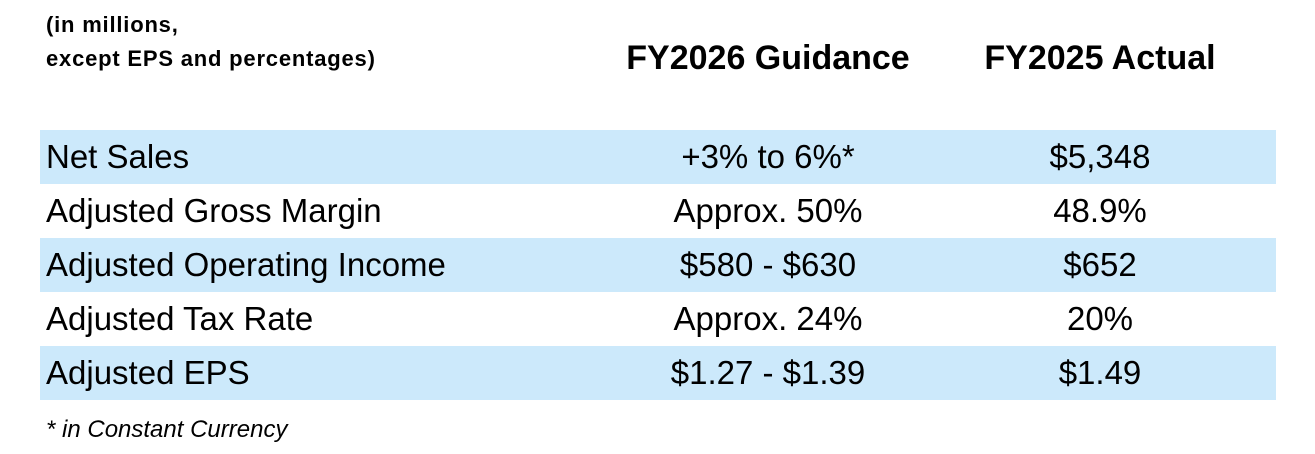  Describe the element at coordinates (658, 319) in the screenshot. I see `table-row-adjusted-tax-rate: Adjusted Tax Rate Approx. 24% 20%` at that location.